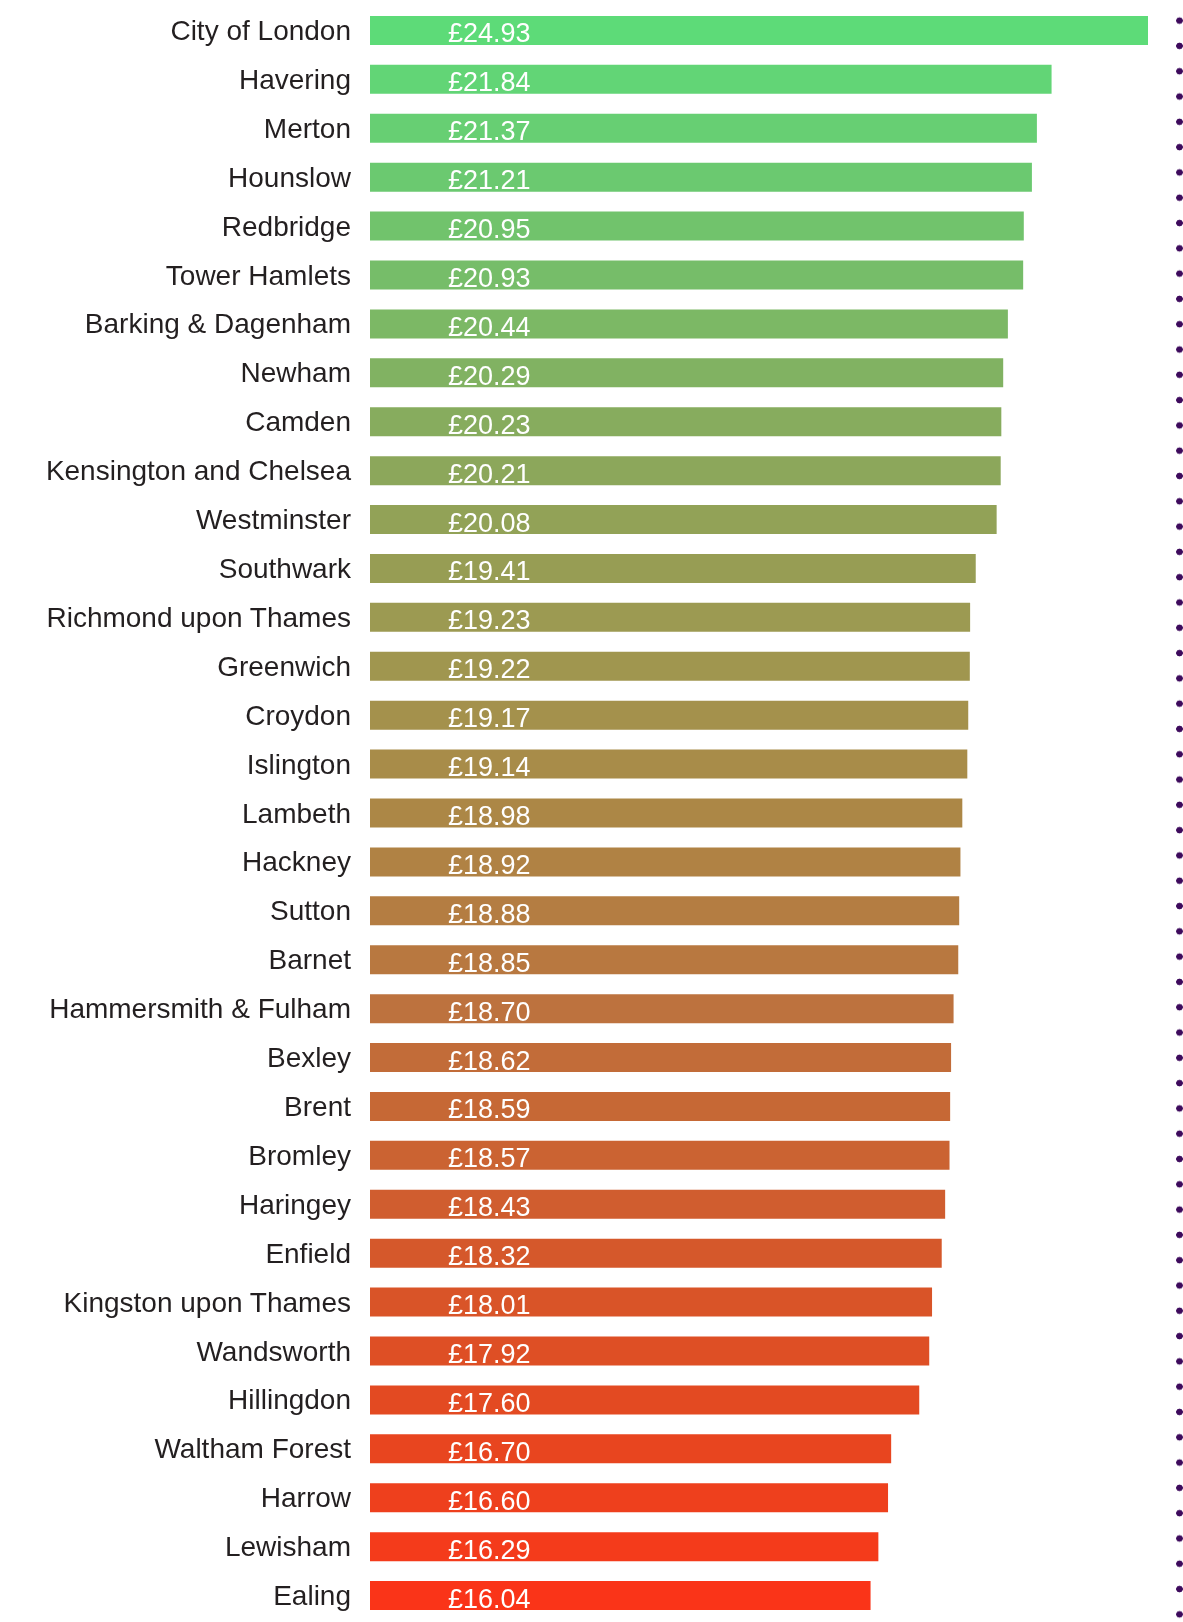  I want to click on y-tick-label: Croydon, so click(298, 715).